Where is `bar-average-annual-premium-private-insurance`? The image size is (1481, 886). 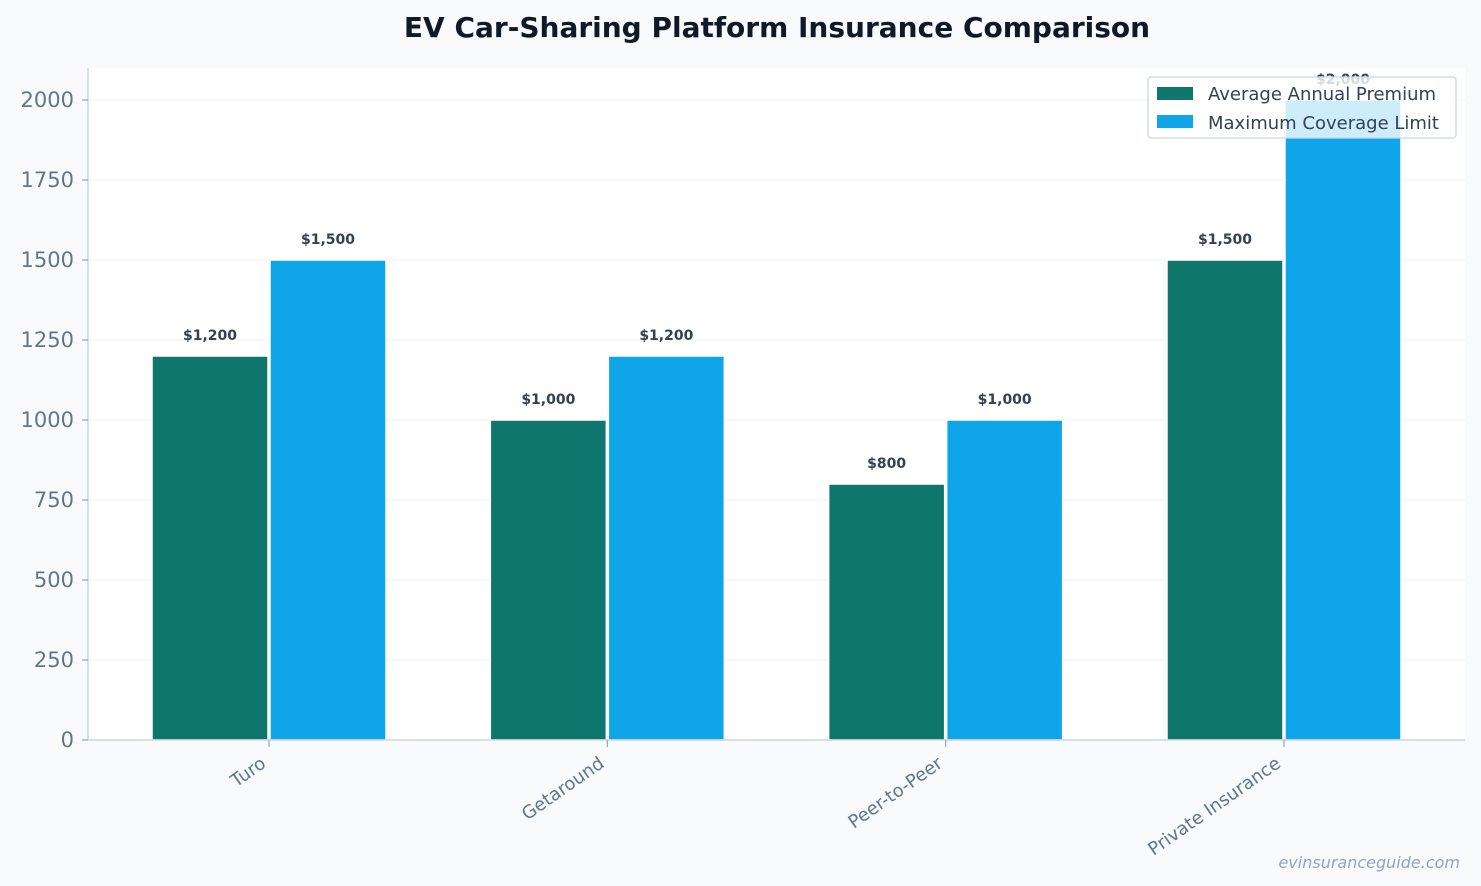 bar-average-annual-premium-private-insurance is located at coordinates (1225, 500).